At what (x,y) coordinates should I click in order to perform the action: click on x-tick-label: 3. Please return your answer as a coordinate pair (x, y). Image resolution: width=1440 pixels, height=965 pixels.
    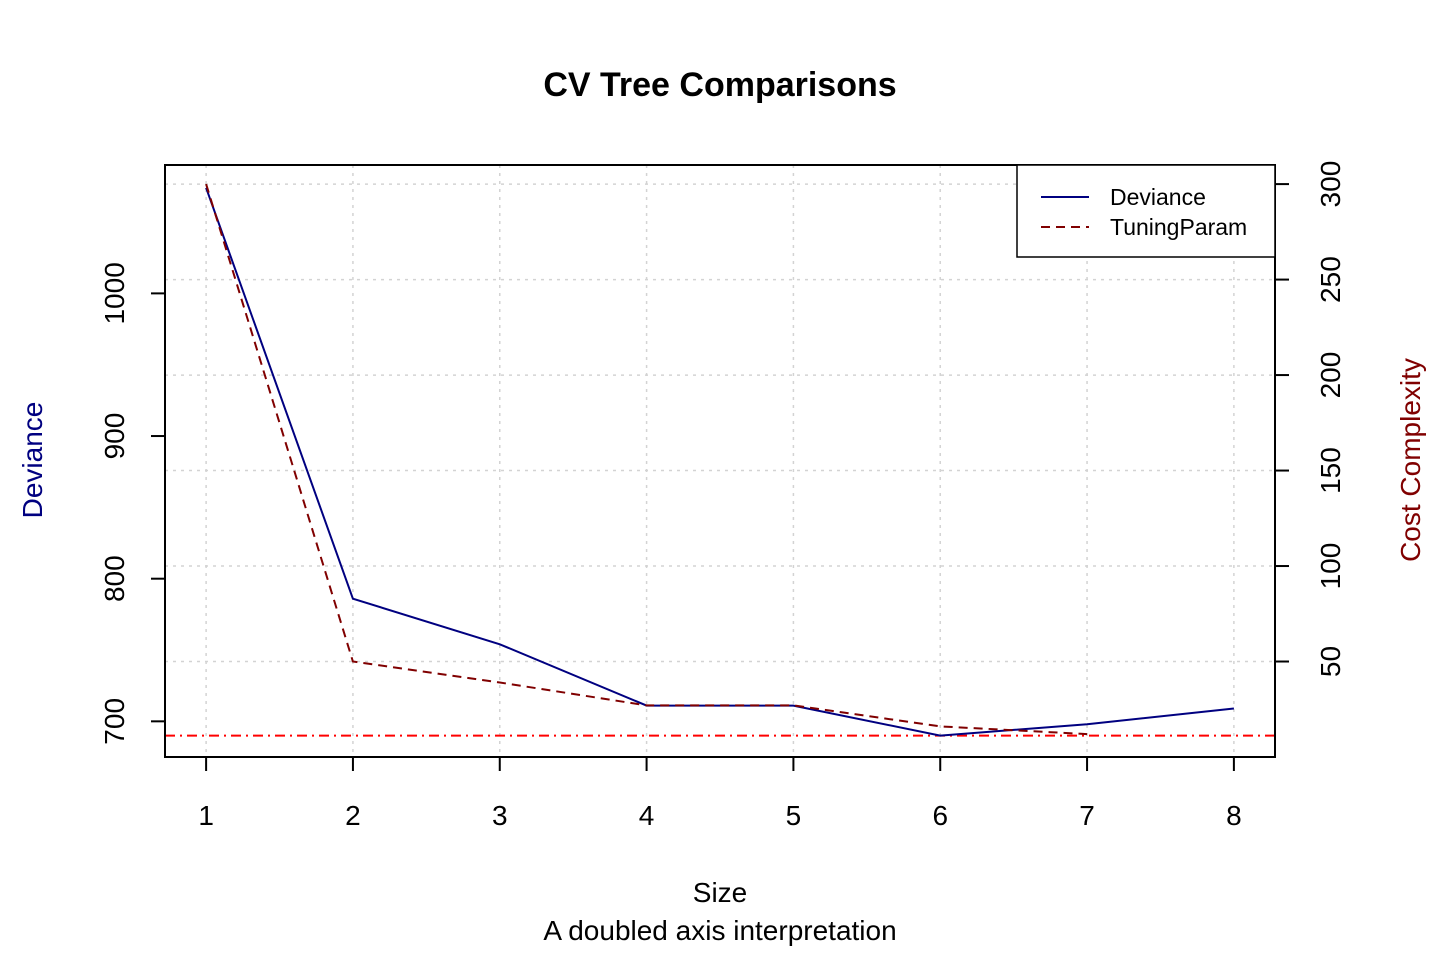
    Looking at the image, I should click on (500, 815).